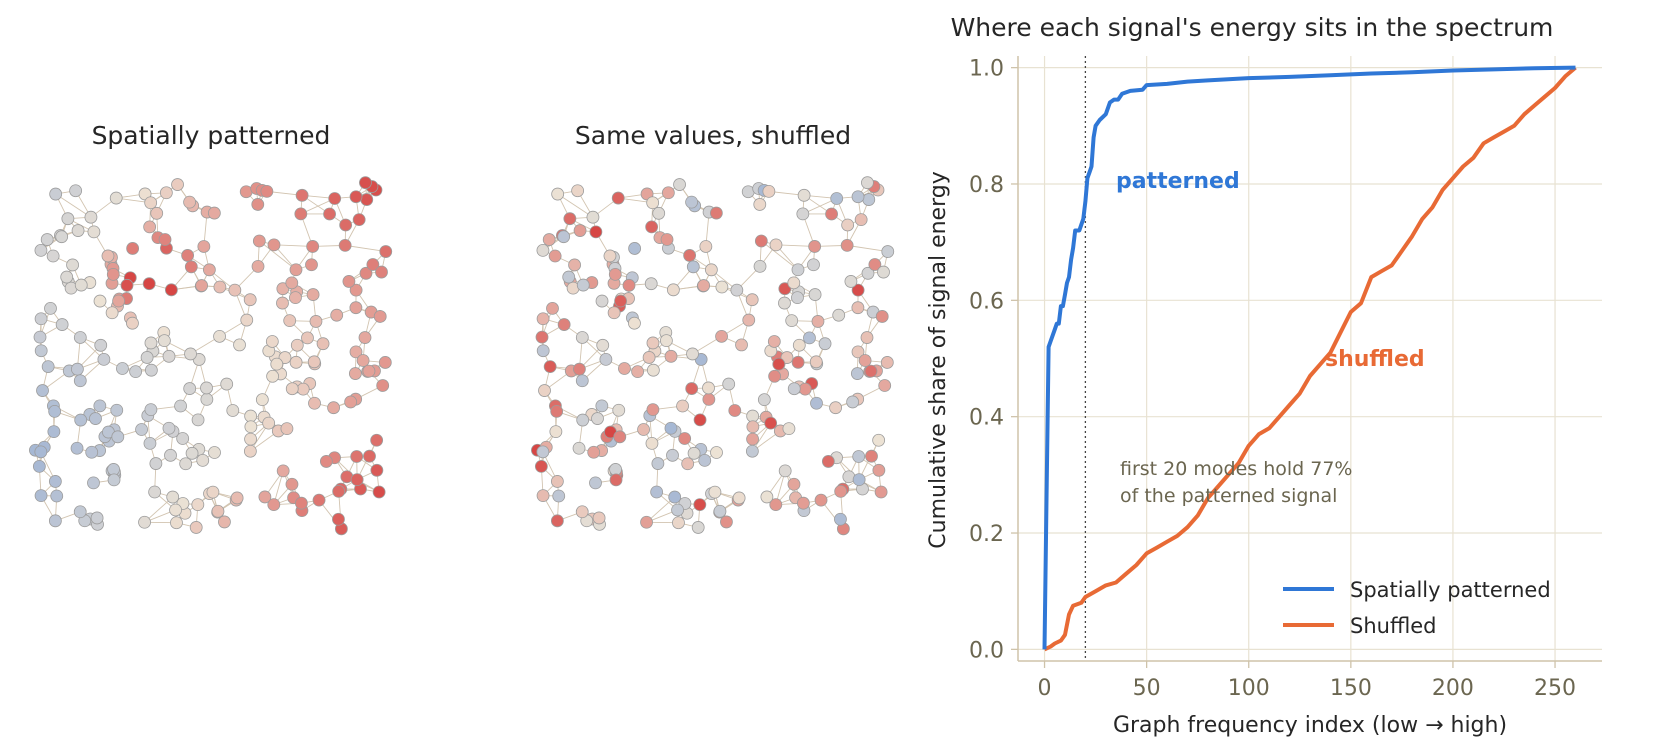  Describe the element at coordinates (713, 135) in the screenshot. I see `middle-panel-title: Same values, shuffled` at that location.